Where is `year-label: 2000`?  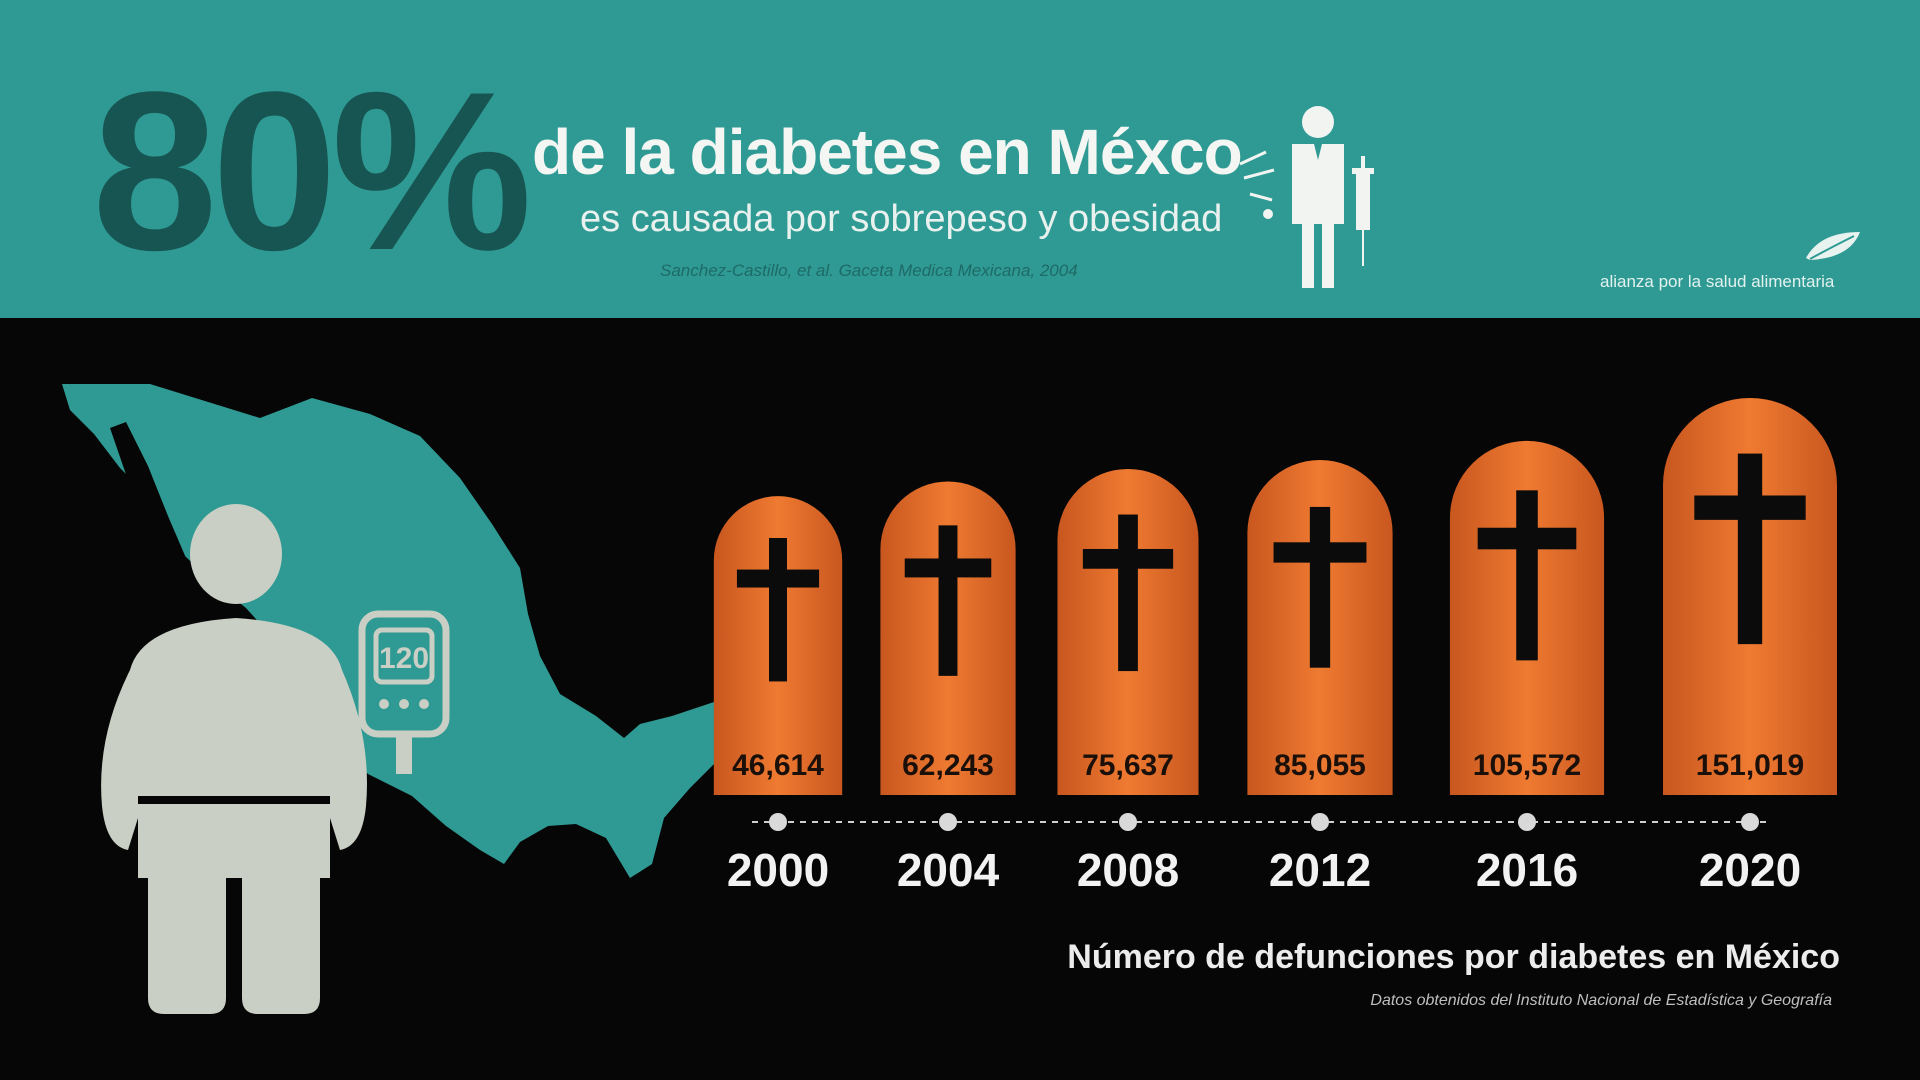
year-label: 2000 is located at coordinates (778, 870).